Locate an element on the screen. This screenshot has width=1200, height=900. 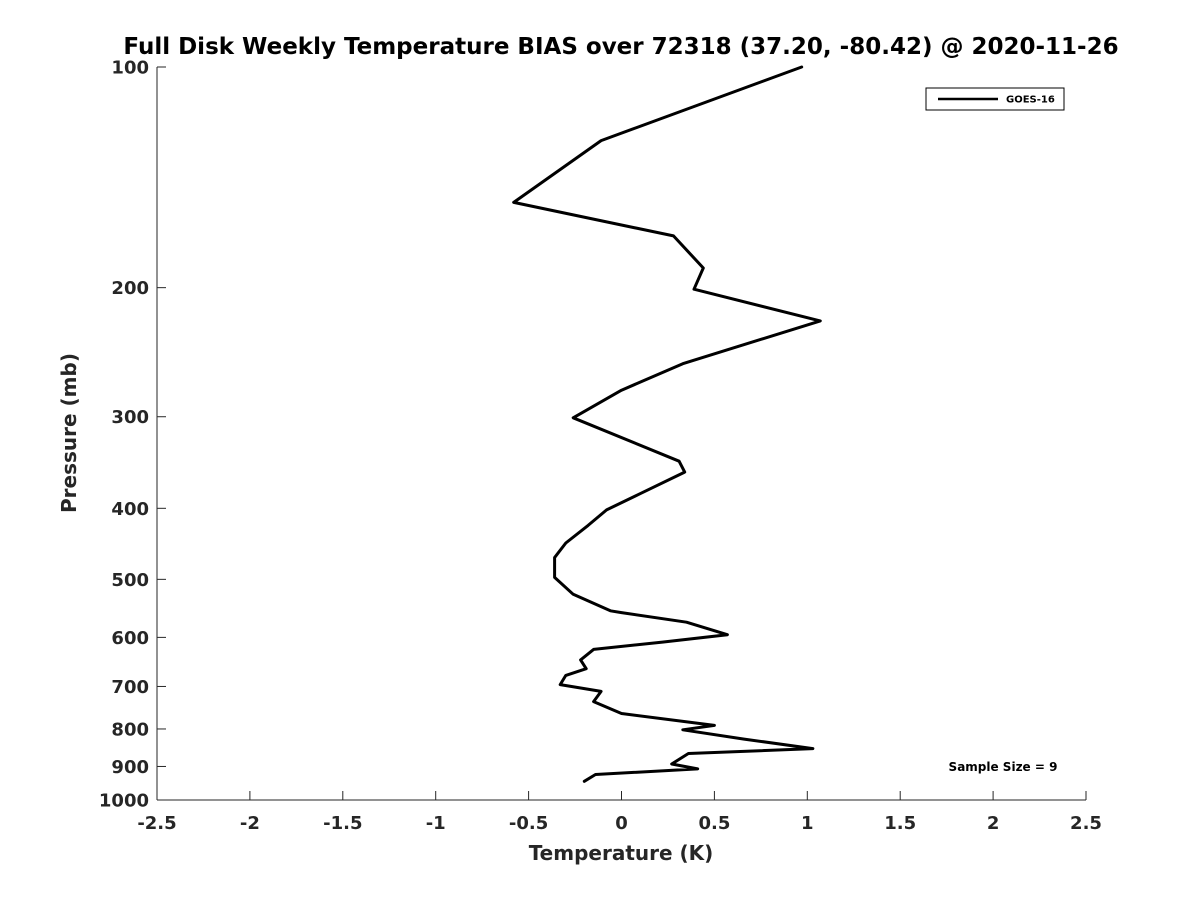
x-tick-label: 0.5 is located at coordinates (714, 823).